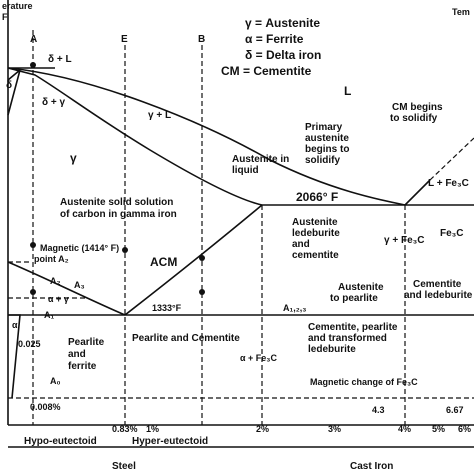  What do you see at coordinates (124, 466) in the screenshot?
I see `group-label: Steel` at bounding box center [124, 466].